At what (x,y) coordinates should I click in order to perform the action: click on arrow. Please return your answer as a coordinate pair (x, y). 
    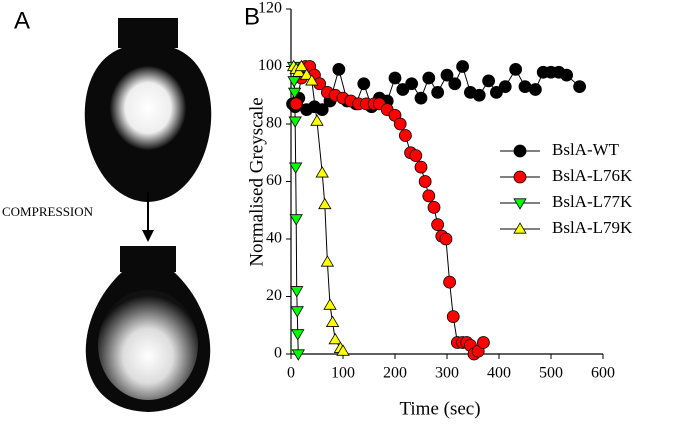
    Looking at the image, I should click on (148, 217).